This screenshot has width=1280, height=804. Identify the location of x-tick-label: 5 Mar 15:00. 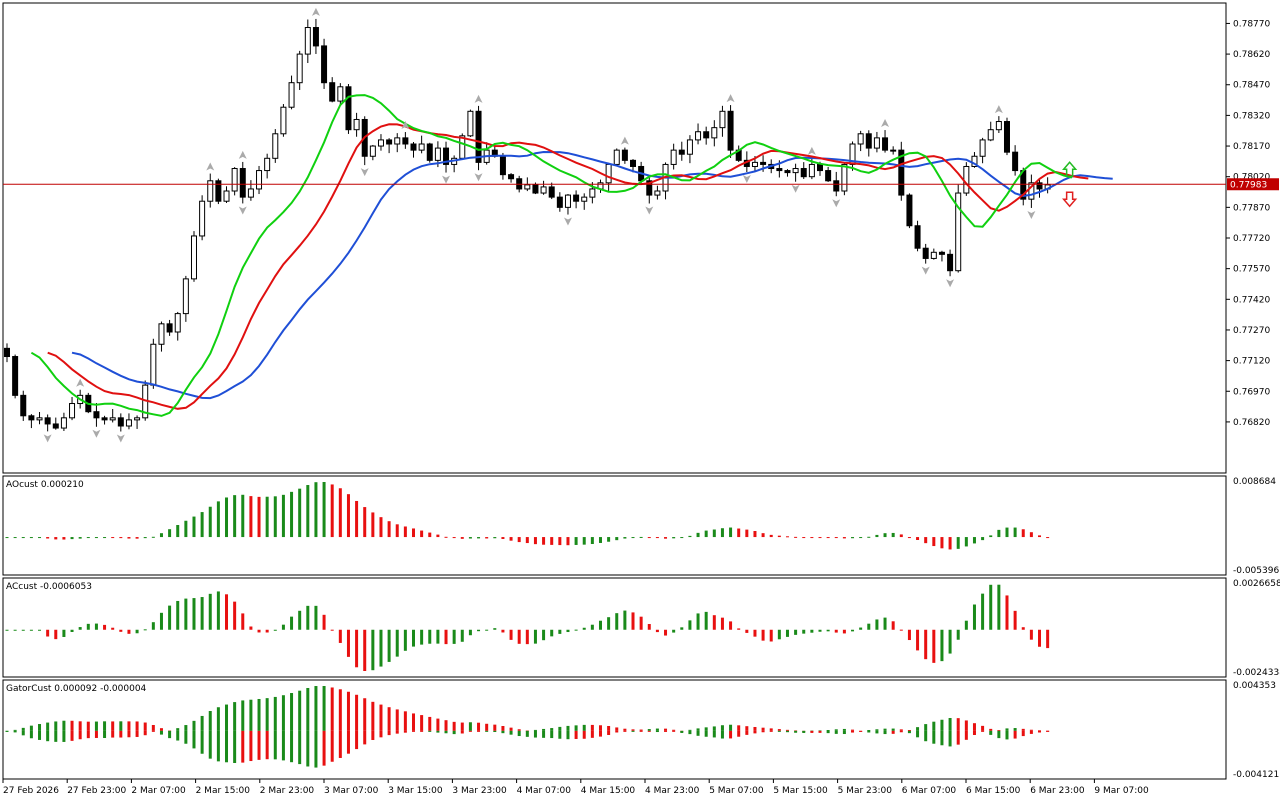
(800, 791).